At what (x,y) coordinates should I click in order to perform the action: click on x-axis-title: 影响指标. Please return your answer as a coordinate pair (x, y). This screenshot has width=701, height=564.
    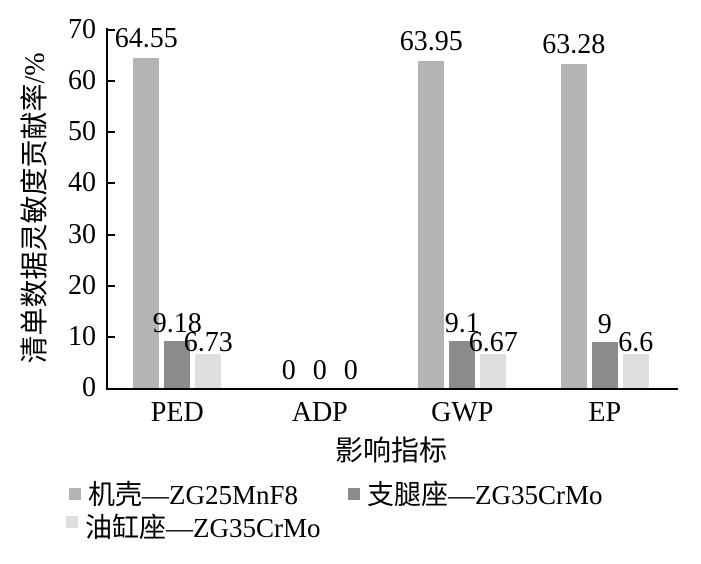
    Looking at the image, I should click on (391, 451).